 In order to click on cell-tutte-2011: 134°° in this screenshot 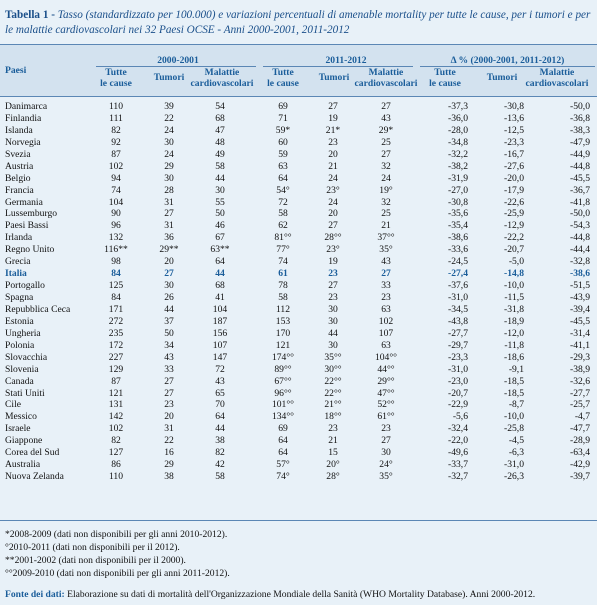, I will do `click(283, 417)`.